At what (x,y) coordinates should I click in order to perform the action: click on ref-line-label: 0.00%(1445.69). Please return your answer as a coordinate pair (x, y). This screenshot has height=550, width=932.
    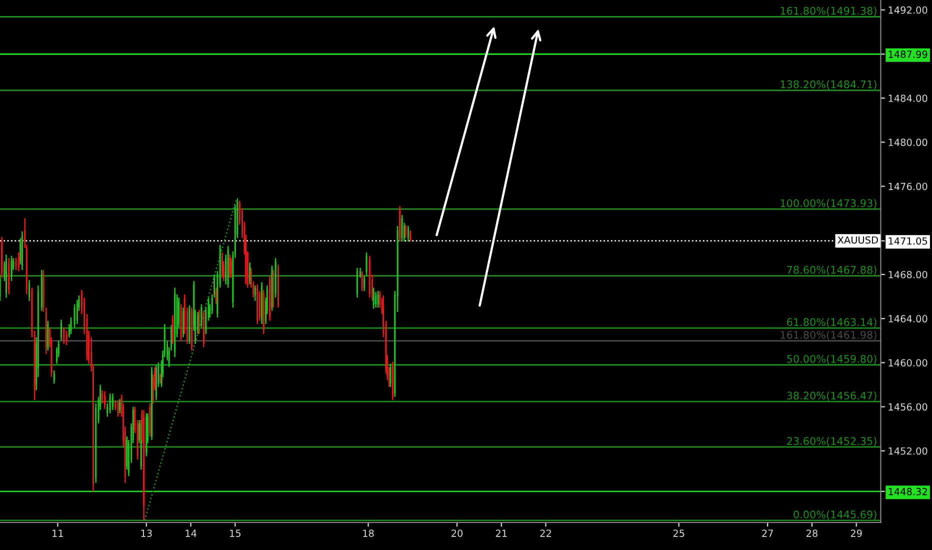
    Looking at the image, I should click on (835, 515).